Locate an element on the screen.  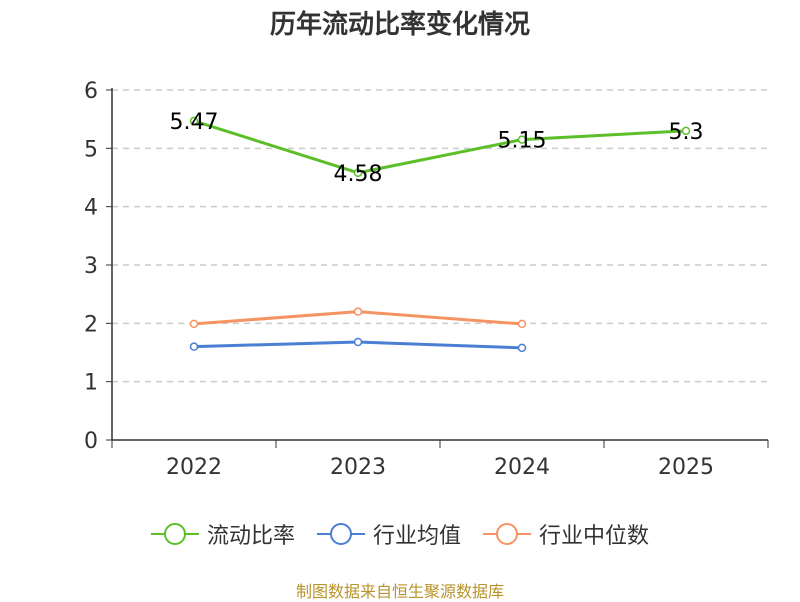
chart-title: 历年流动比率变化情况 is located at coordinates (399, 25).